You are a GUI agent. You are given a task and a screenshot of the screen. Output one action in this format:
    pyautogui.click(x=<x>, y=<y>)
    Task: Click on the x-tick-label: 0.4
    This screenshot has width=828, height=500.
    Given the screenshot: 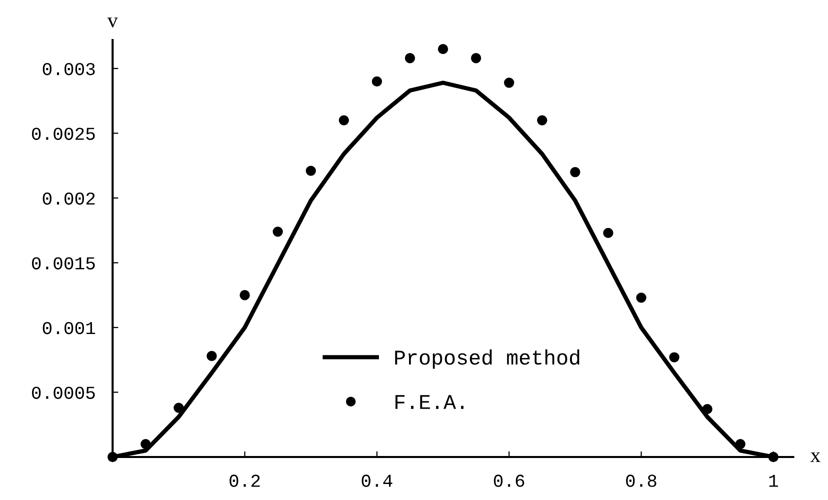 What is the action you would take?
    pyautogui.click(x=377, y=480)
    